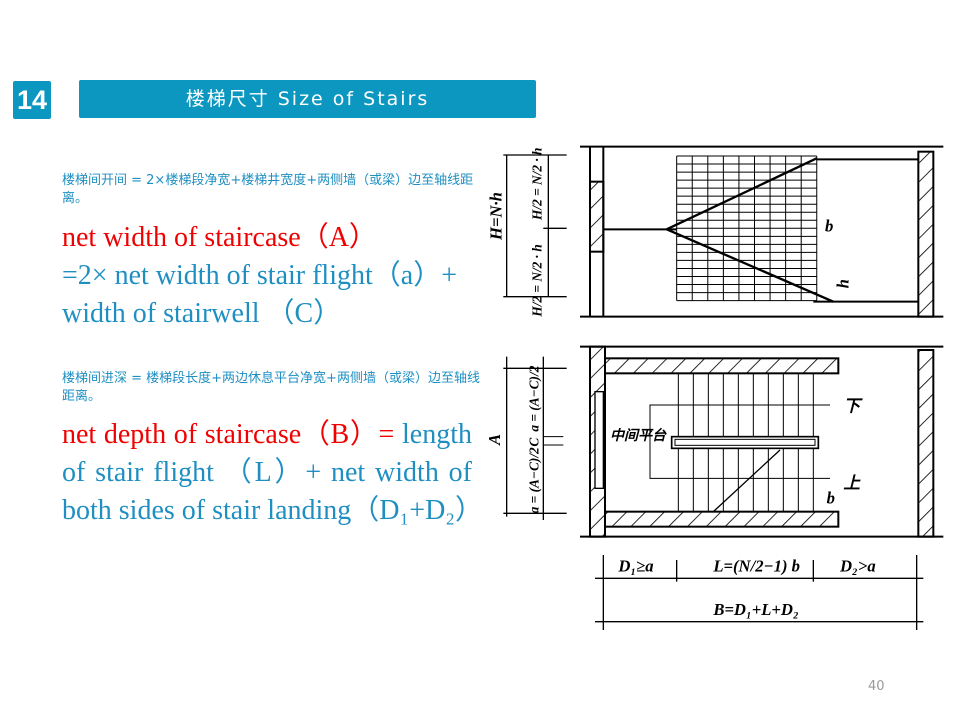  Describe the element at coordinates (831, 497) in the screenshot. I see `label-b-bottom: b` at that location.